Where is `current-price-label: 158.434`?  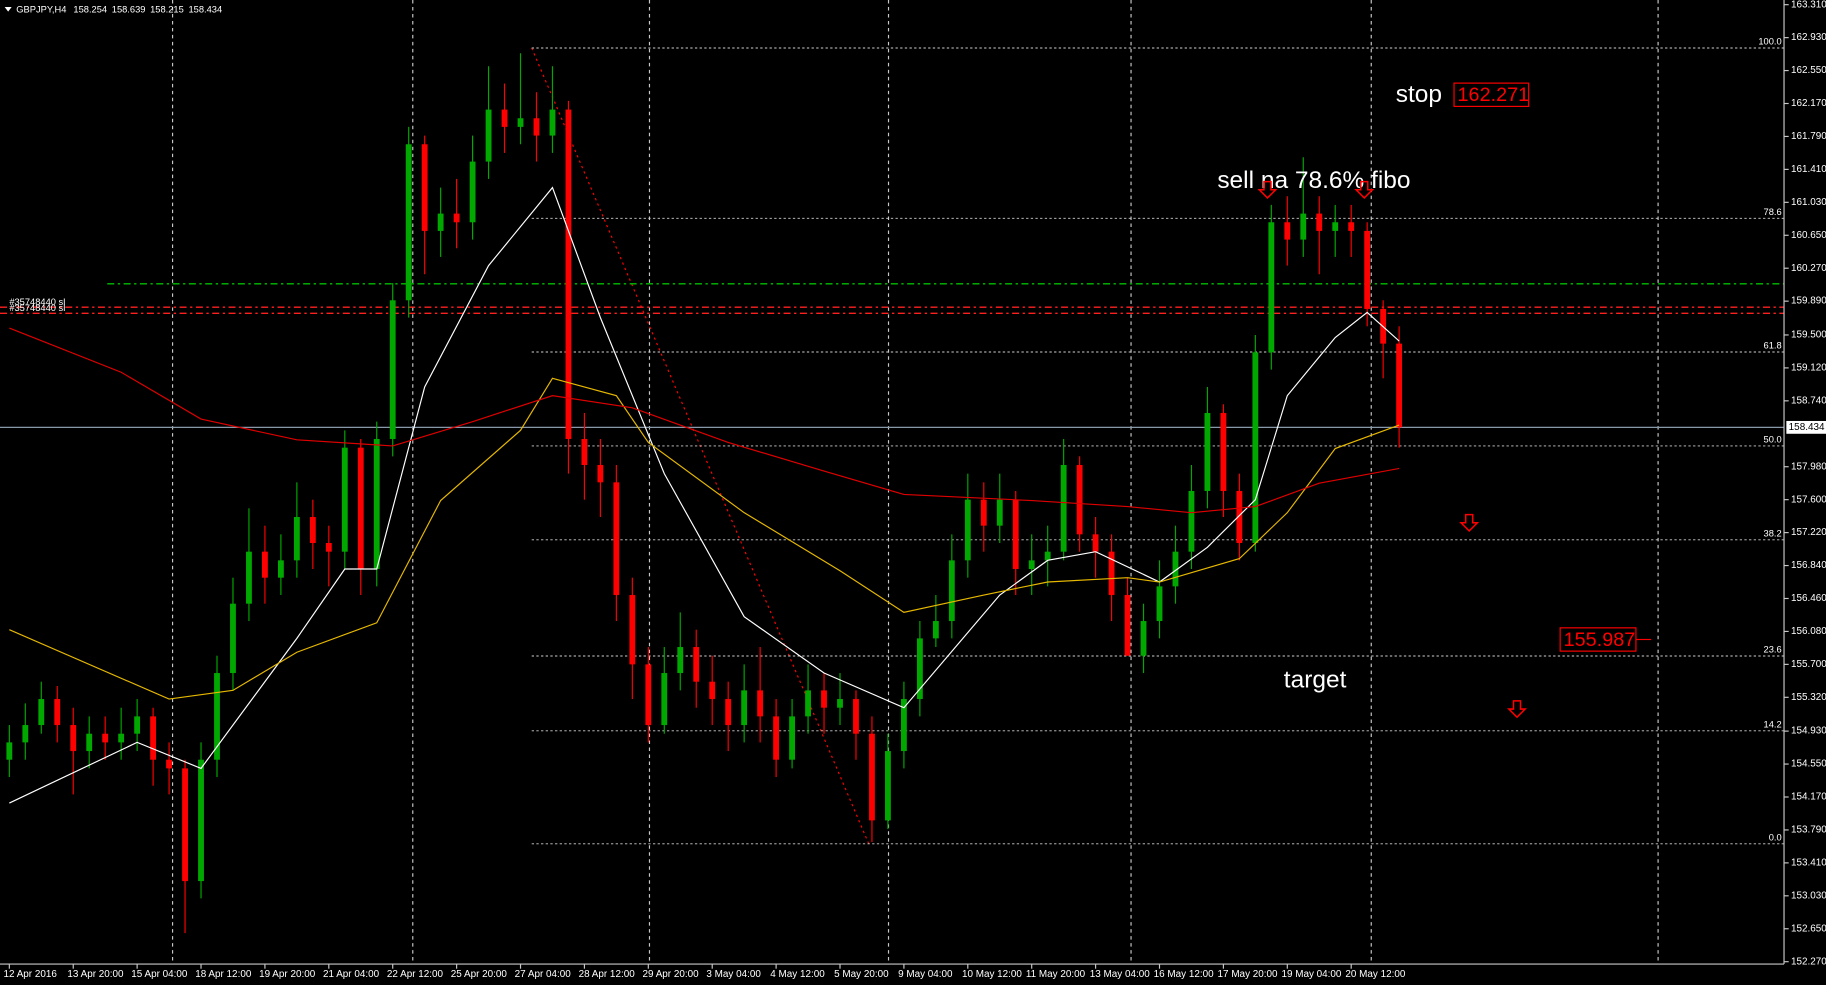
current-price-label: 158.434 is located at coordinates (1807, 427).